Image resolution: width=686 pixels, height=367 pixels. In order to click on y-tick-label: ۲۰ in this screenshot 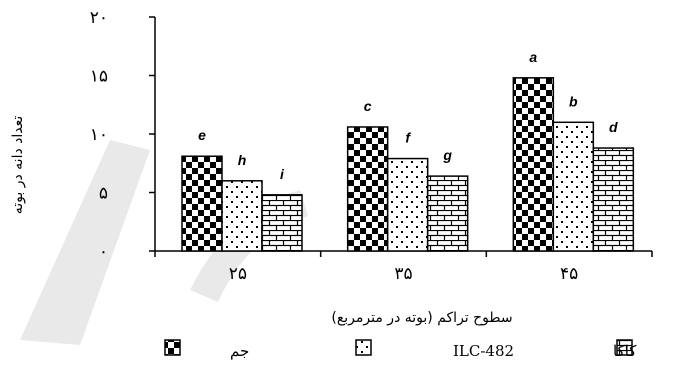, I will do `click(99, 18)`.